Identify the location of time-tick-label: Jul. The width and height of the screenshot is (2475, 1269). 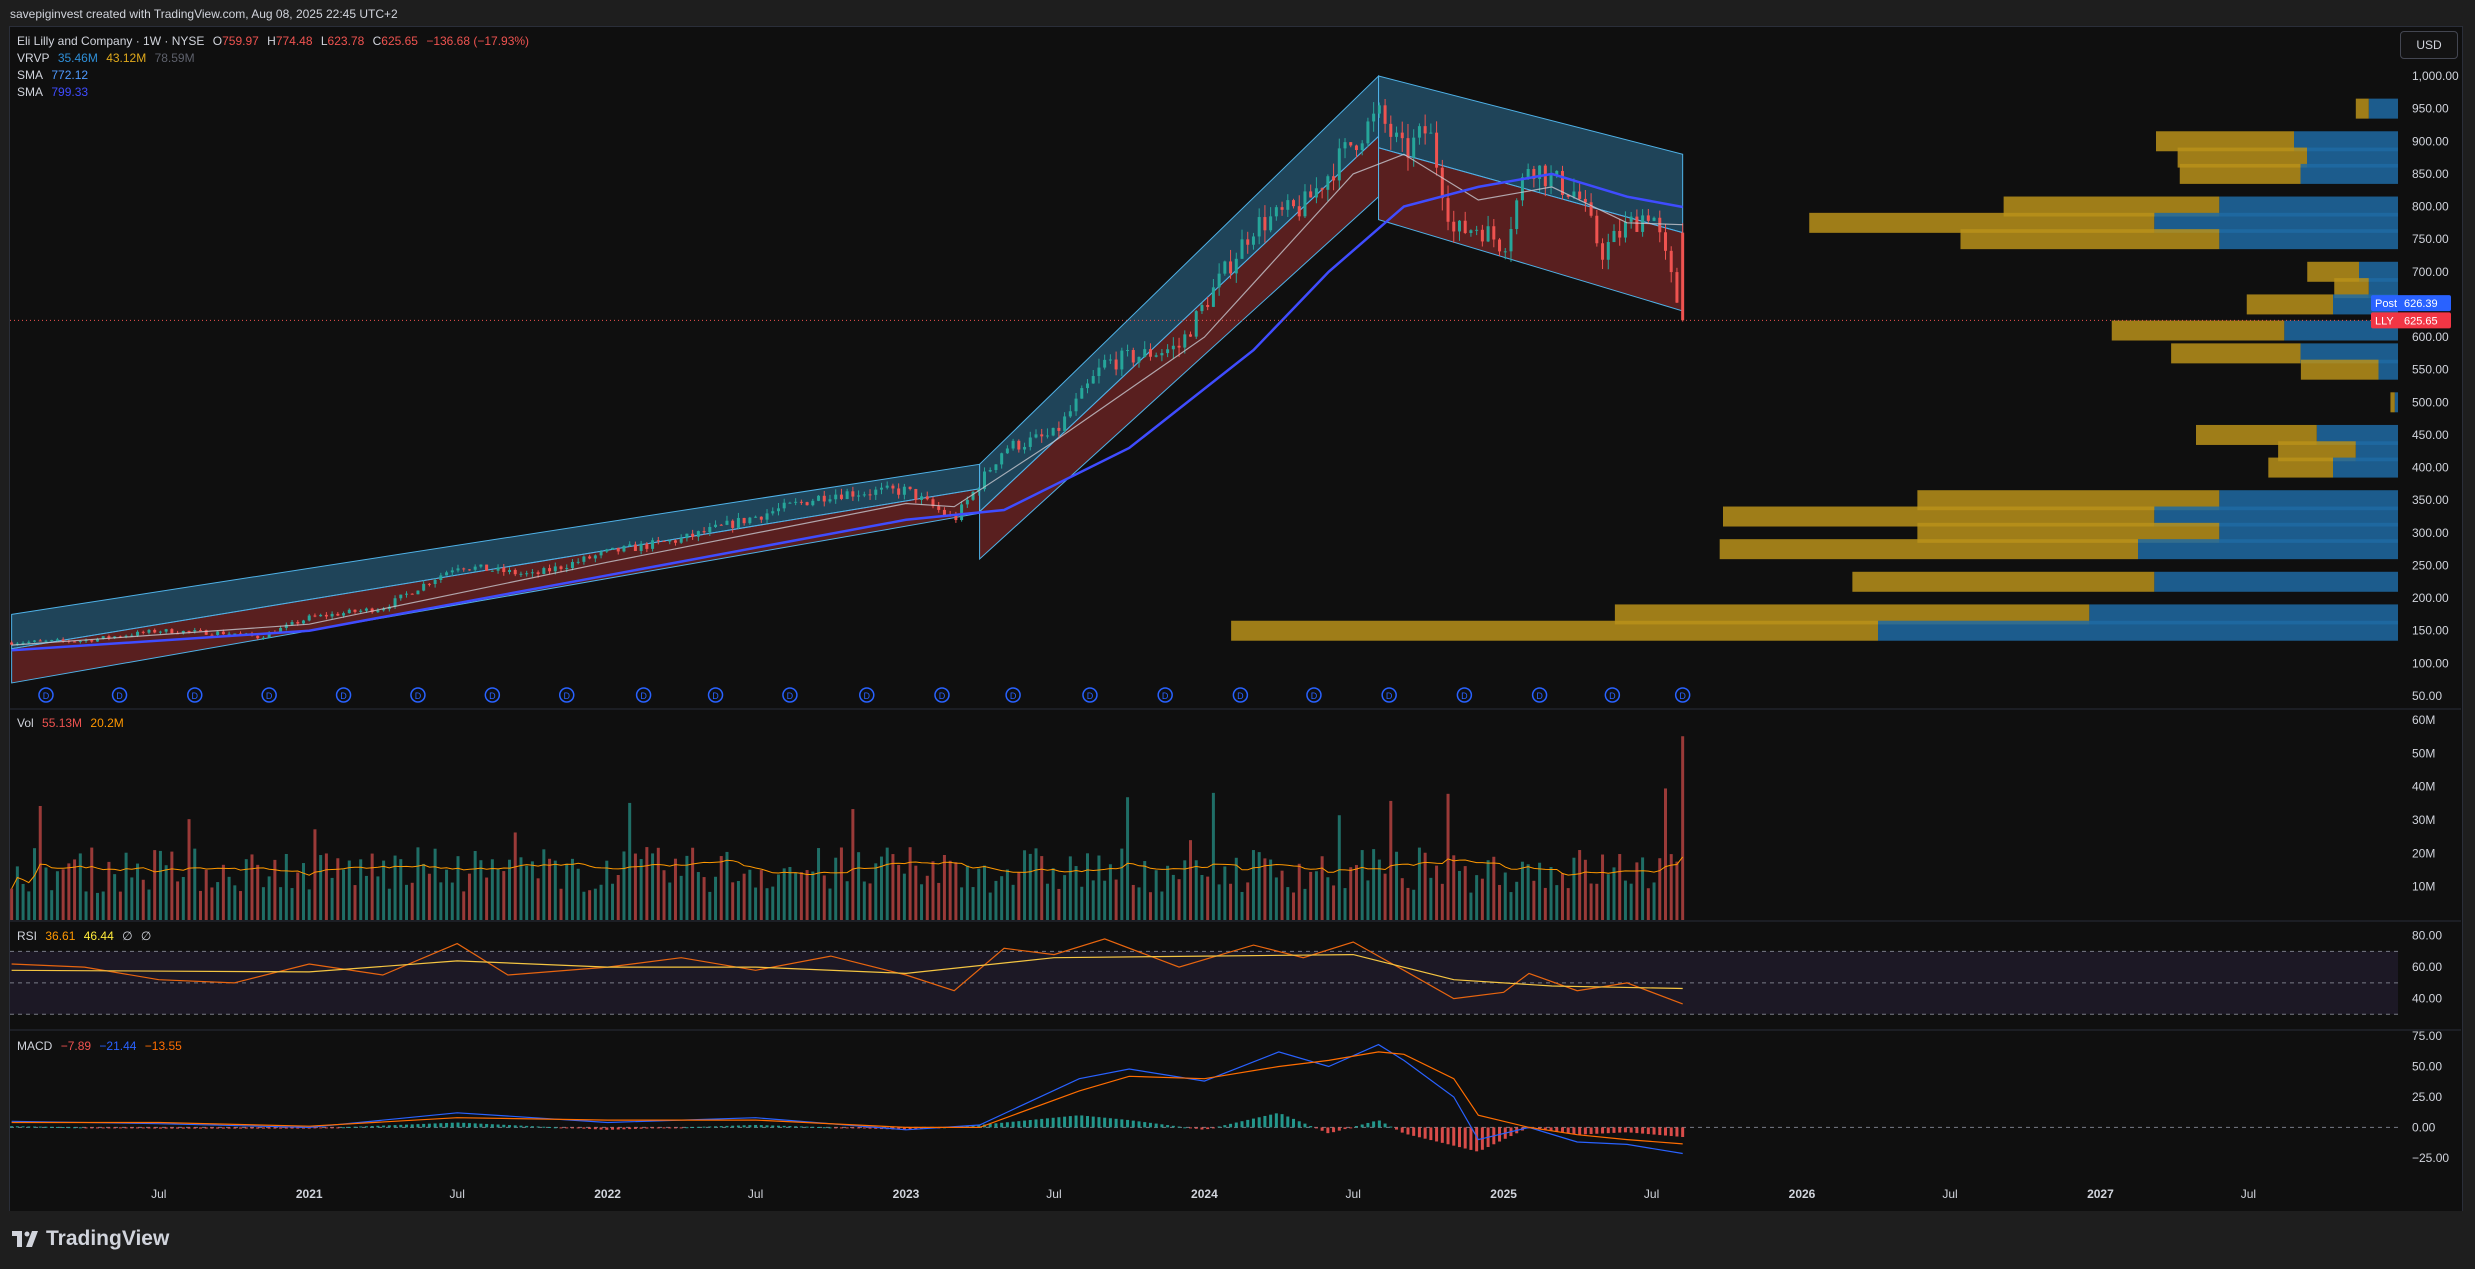
(1053, 1194).